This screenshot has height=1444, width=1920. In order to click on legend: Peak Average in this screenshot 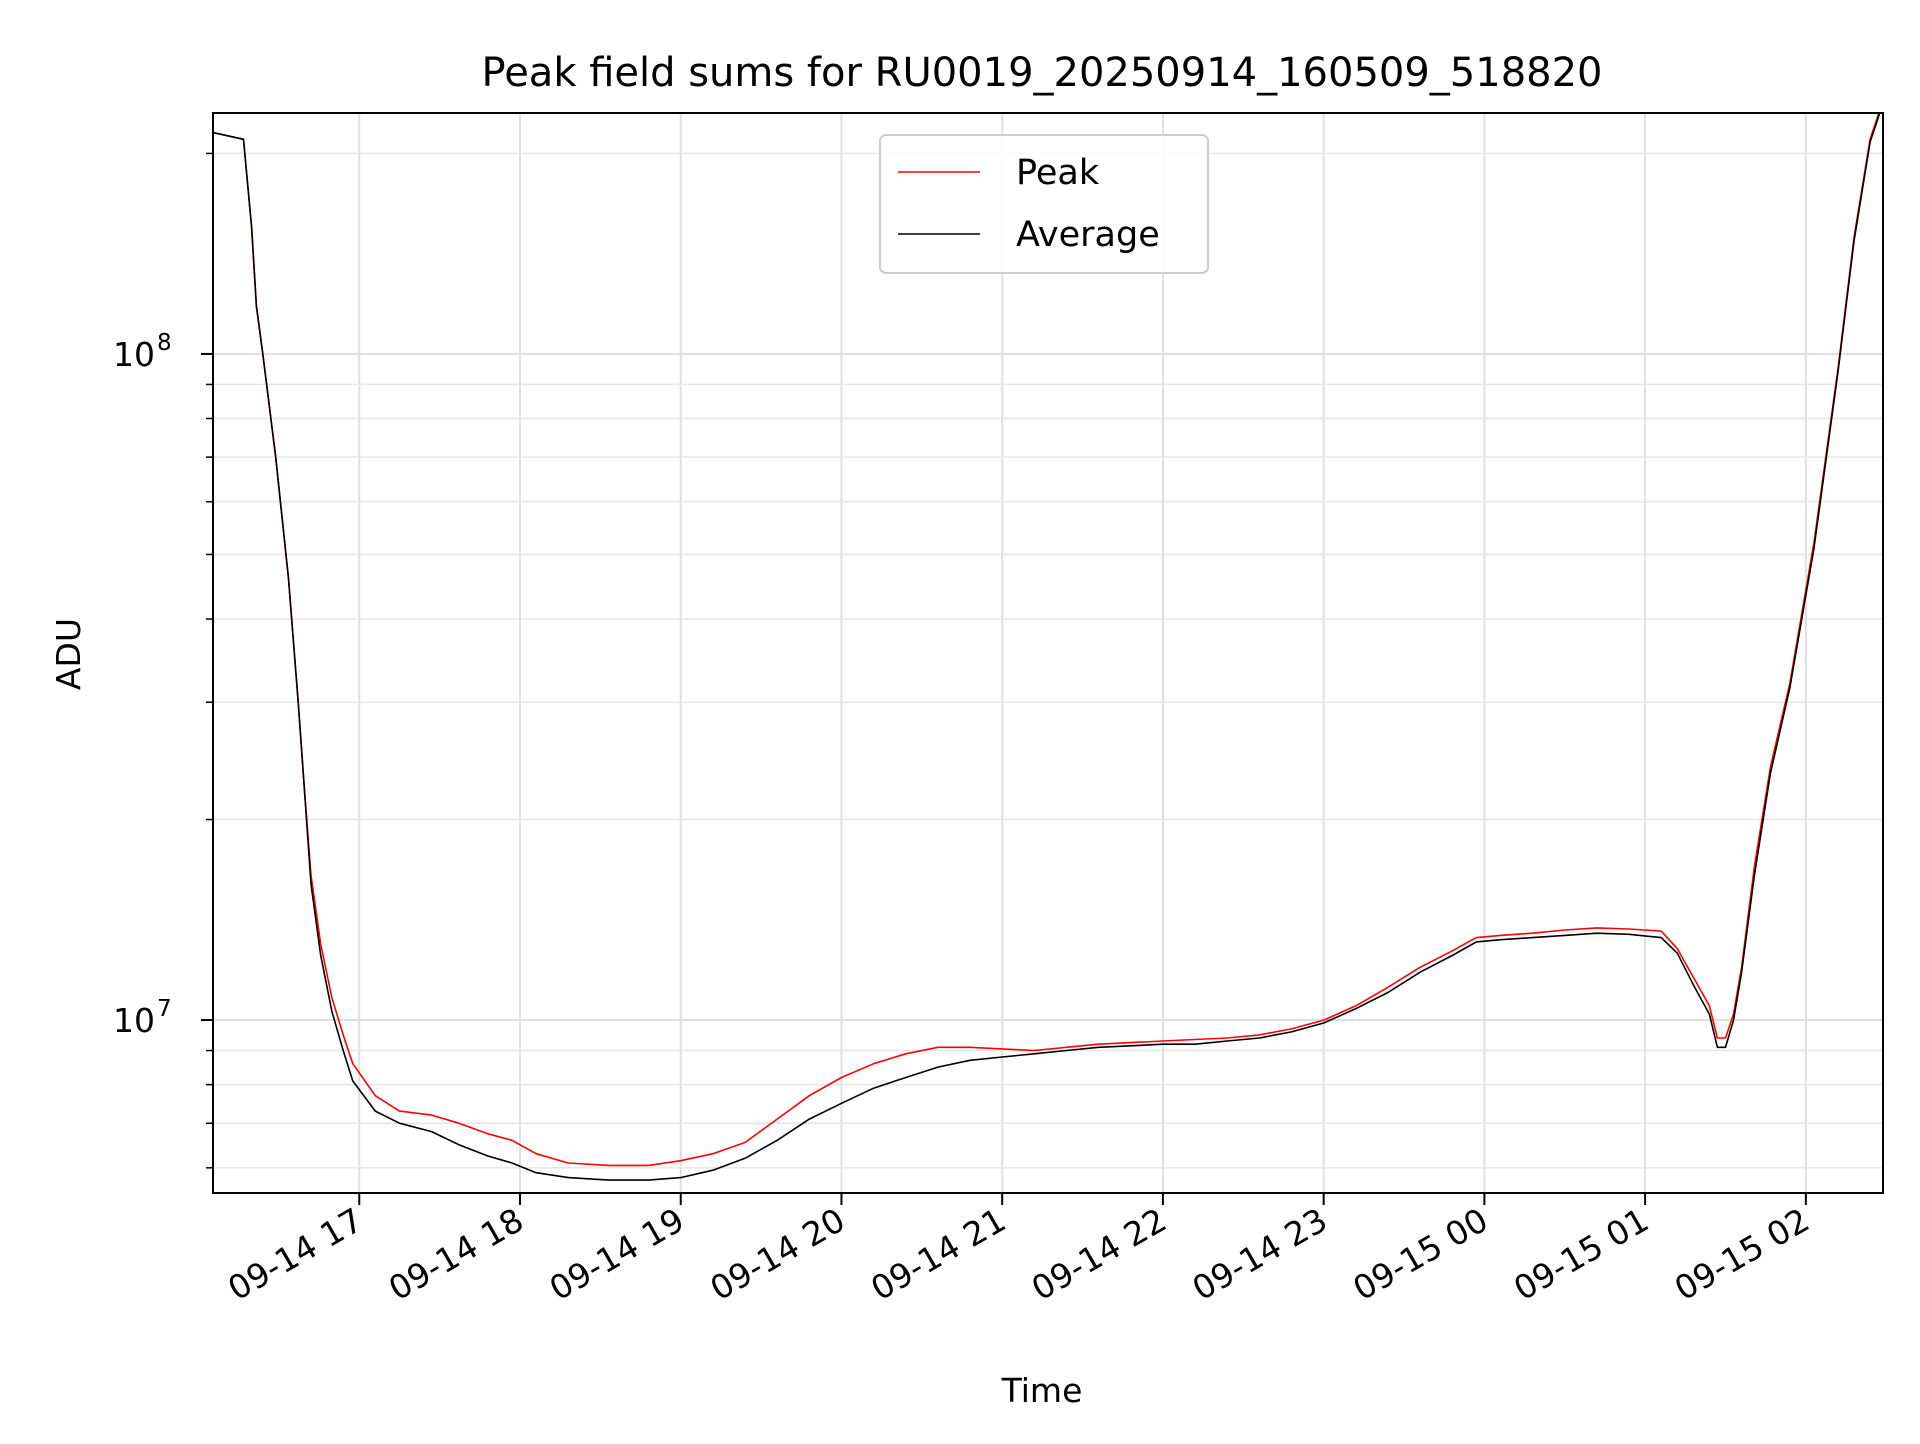, I will do `click(1044, 204)`.